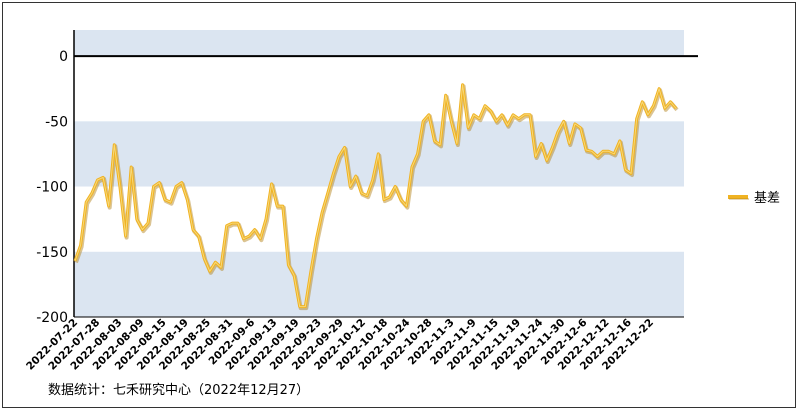 This screenshot has height=412, width=800. I want to click on footnote: 数据统计：七禾研究中心（2022年12月27）, so click(178, 390).